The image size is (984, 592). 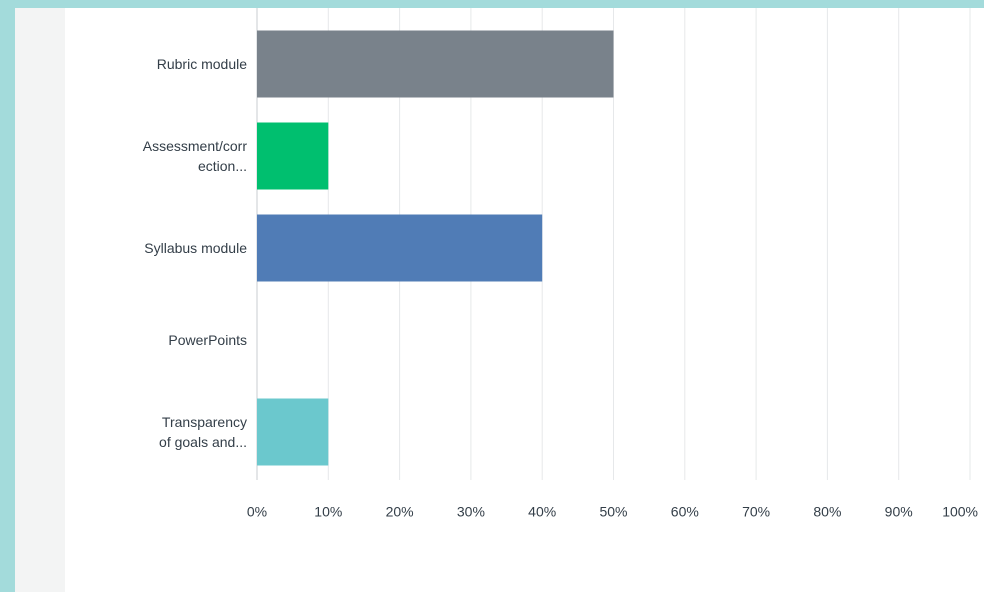 I want to click on x-tick-label: 10%, so click(x=328, y=512).